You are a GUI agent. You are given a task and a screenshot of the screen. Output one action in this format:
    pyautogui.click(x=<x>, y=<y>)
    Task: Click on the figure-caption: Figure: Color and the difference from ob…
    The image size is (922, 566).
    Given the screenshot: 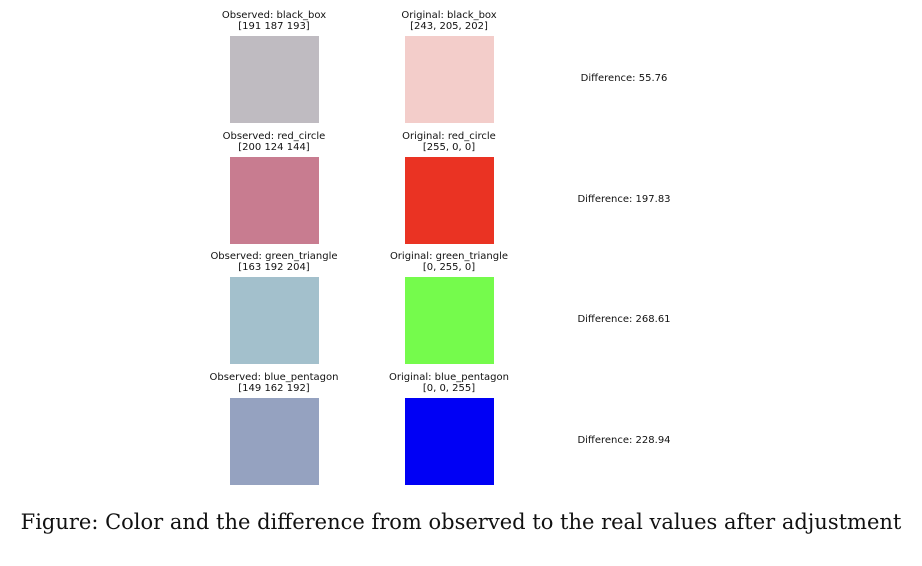 What is the action you would take?
    pyautogui.click(x=461, y=522)
    